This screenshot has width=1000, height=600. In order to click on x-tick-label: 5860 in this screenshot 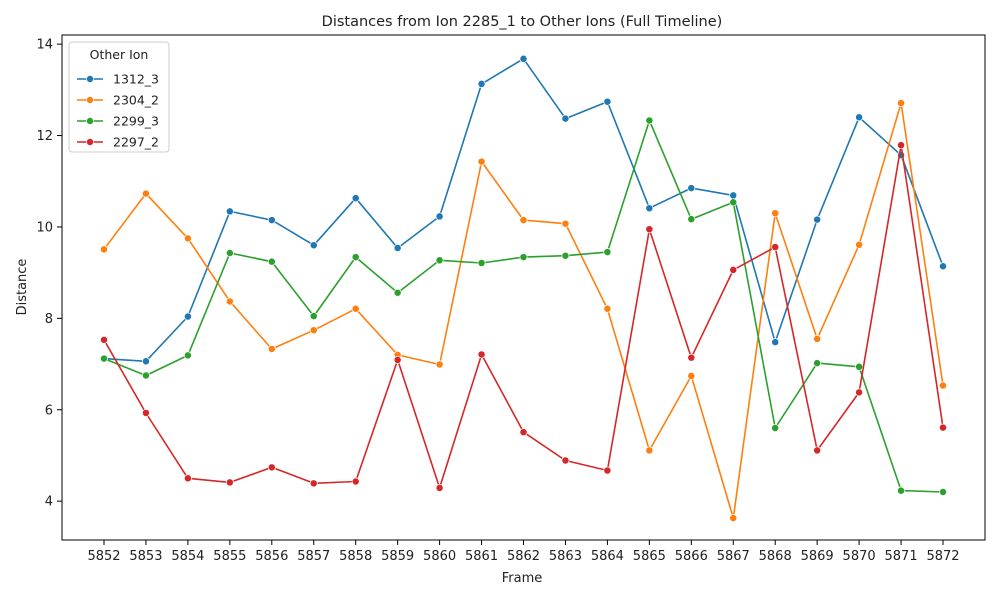, I will do `click(439, 556)`.